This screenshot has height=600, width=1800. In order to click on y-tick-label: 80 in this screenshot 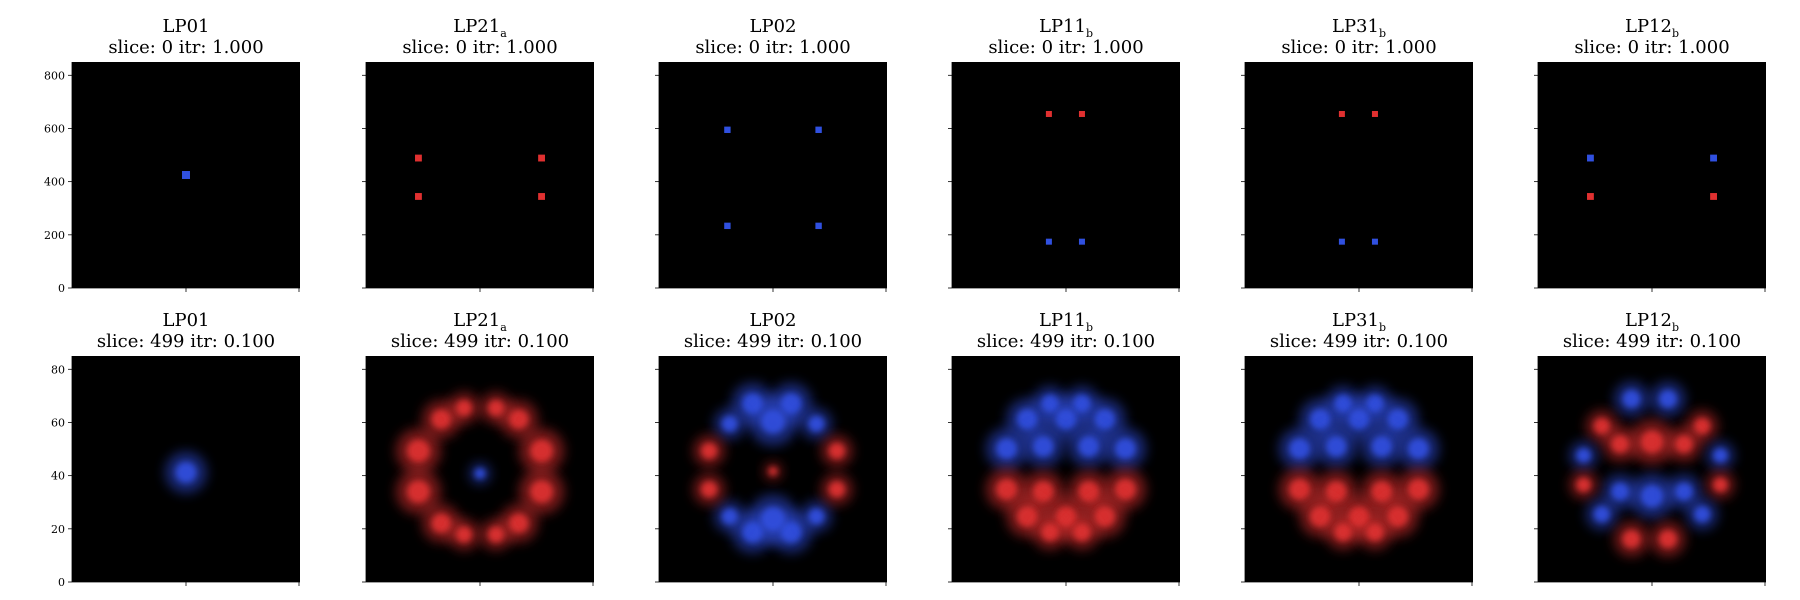, I will do `click(58, 369)`.